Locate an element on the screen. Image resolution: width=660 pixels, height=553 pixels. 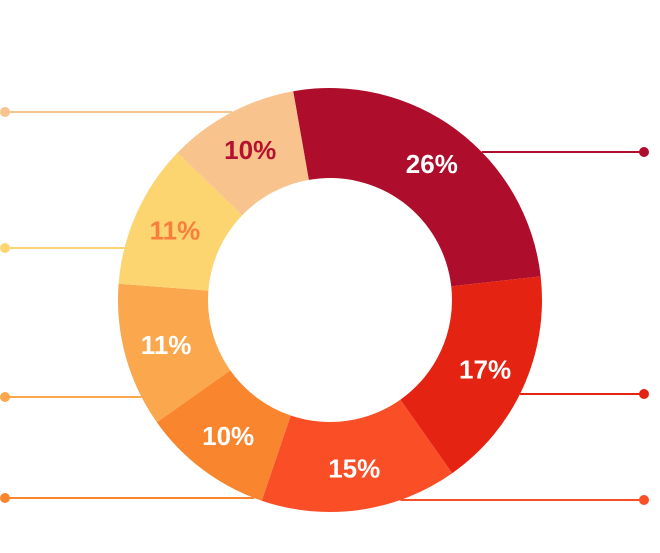
donut-segment-5-11% is located at coordinates (180, 221).